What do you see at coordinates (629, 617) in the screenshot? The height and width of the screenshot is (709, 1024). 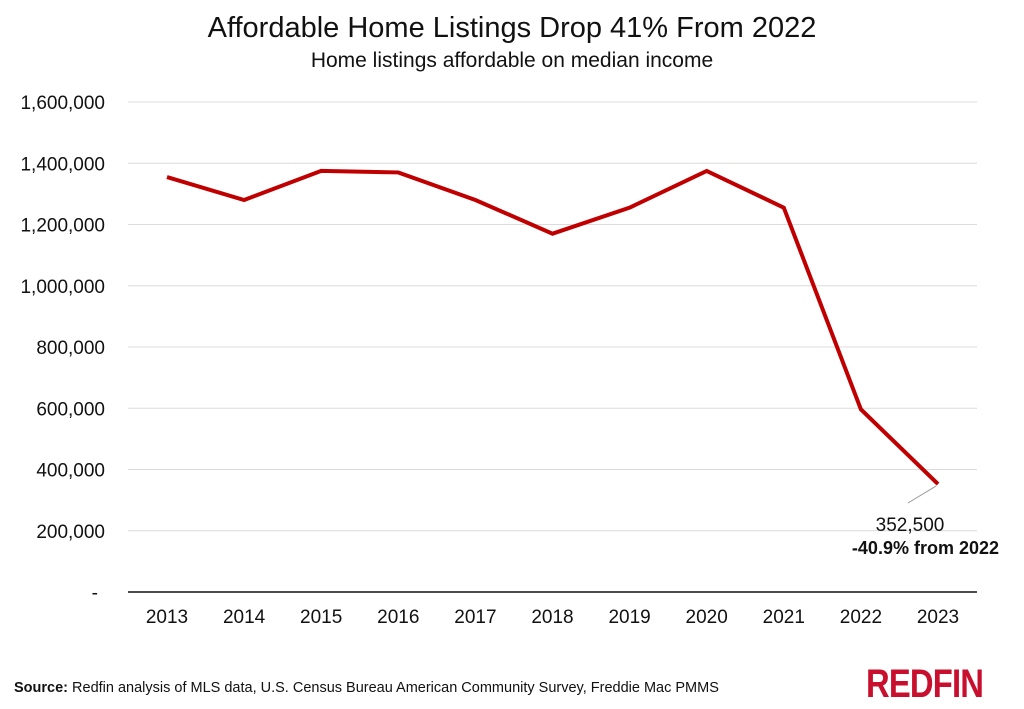 I see `x-tick-label: 2019` at bounding box center [629, 617].